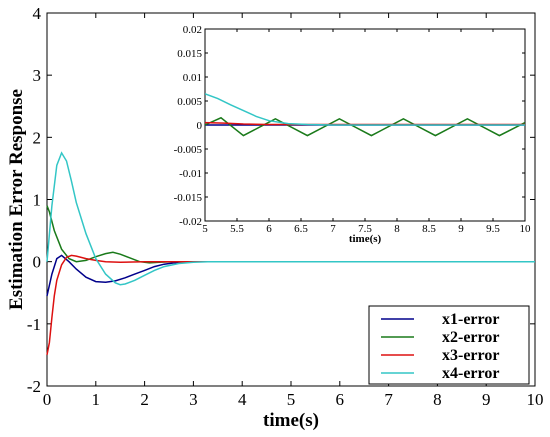 Image resolution: width=550 pixels, height=437 pixels. What do you see at coordinates (34, 324) in the screenshot?
I see `y-tick-label: -1` at bounding box center [34, 324].